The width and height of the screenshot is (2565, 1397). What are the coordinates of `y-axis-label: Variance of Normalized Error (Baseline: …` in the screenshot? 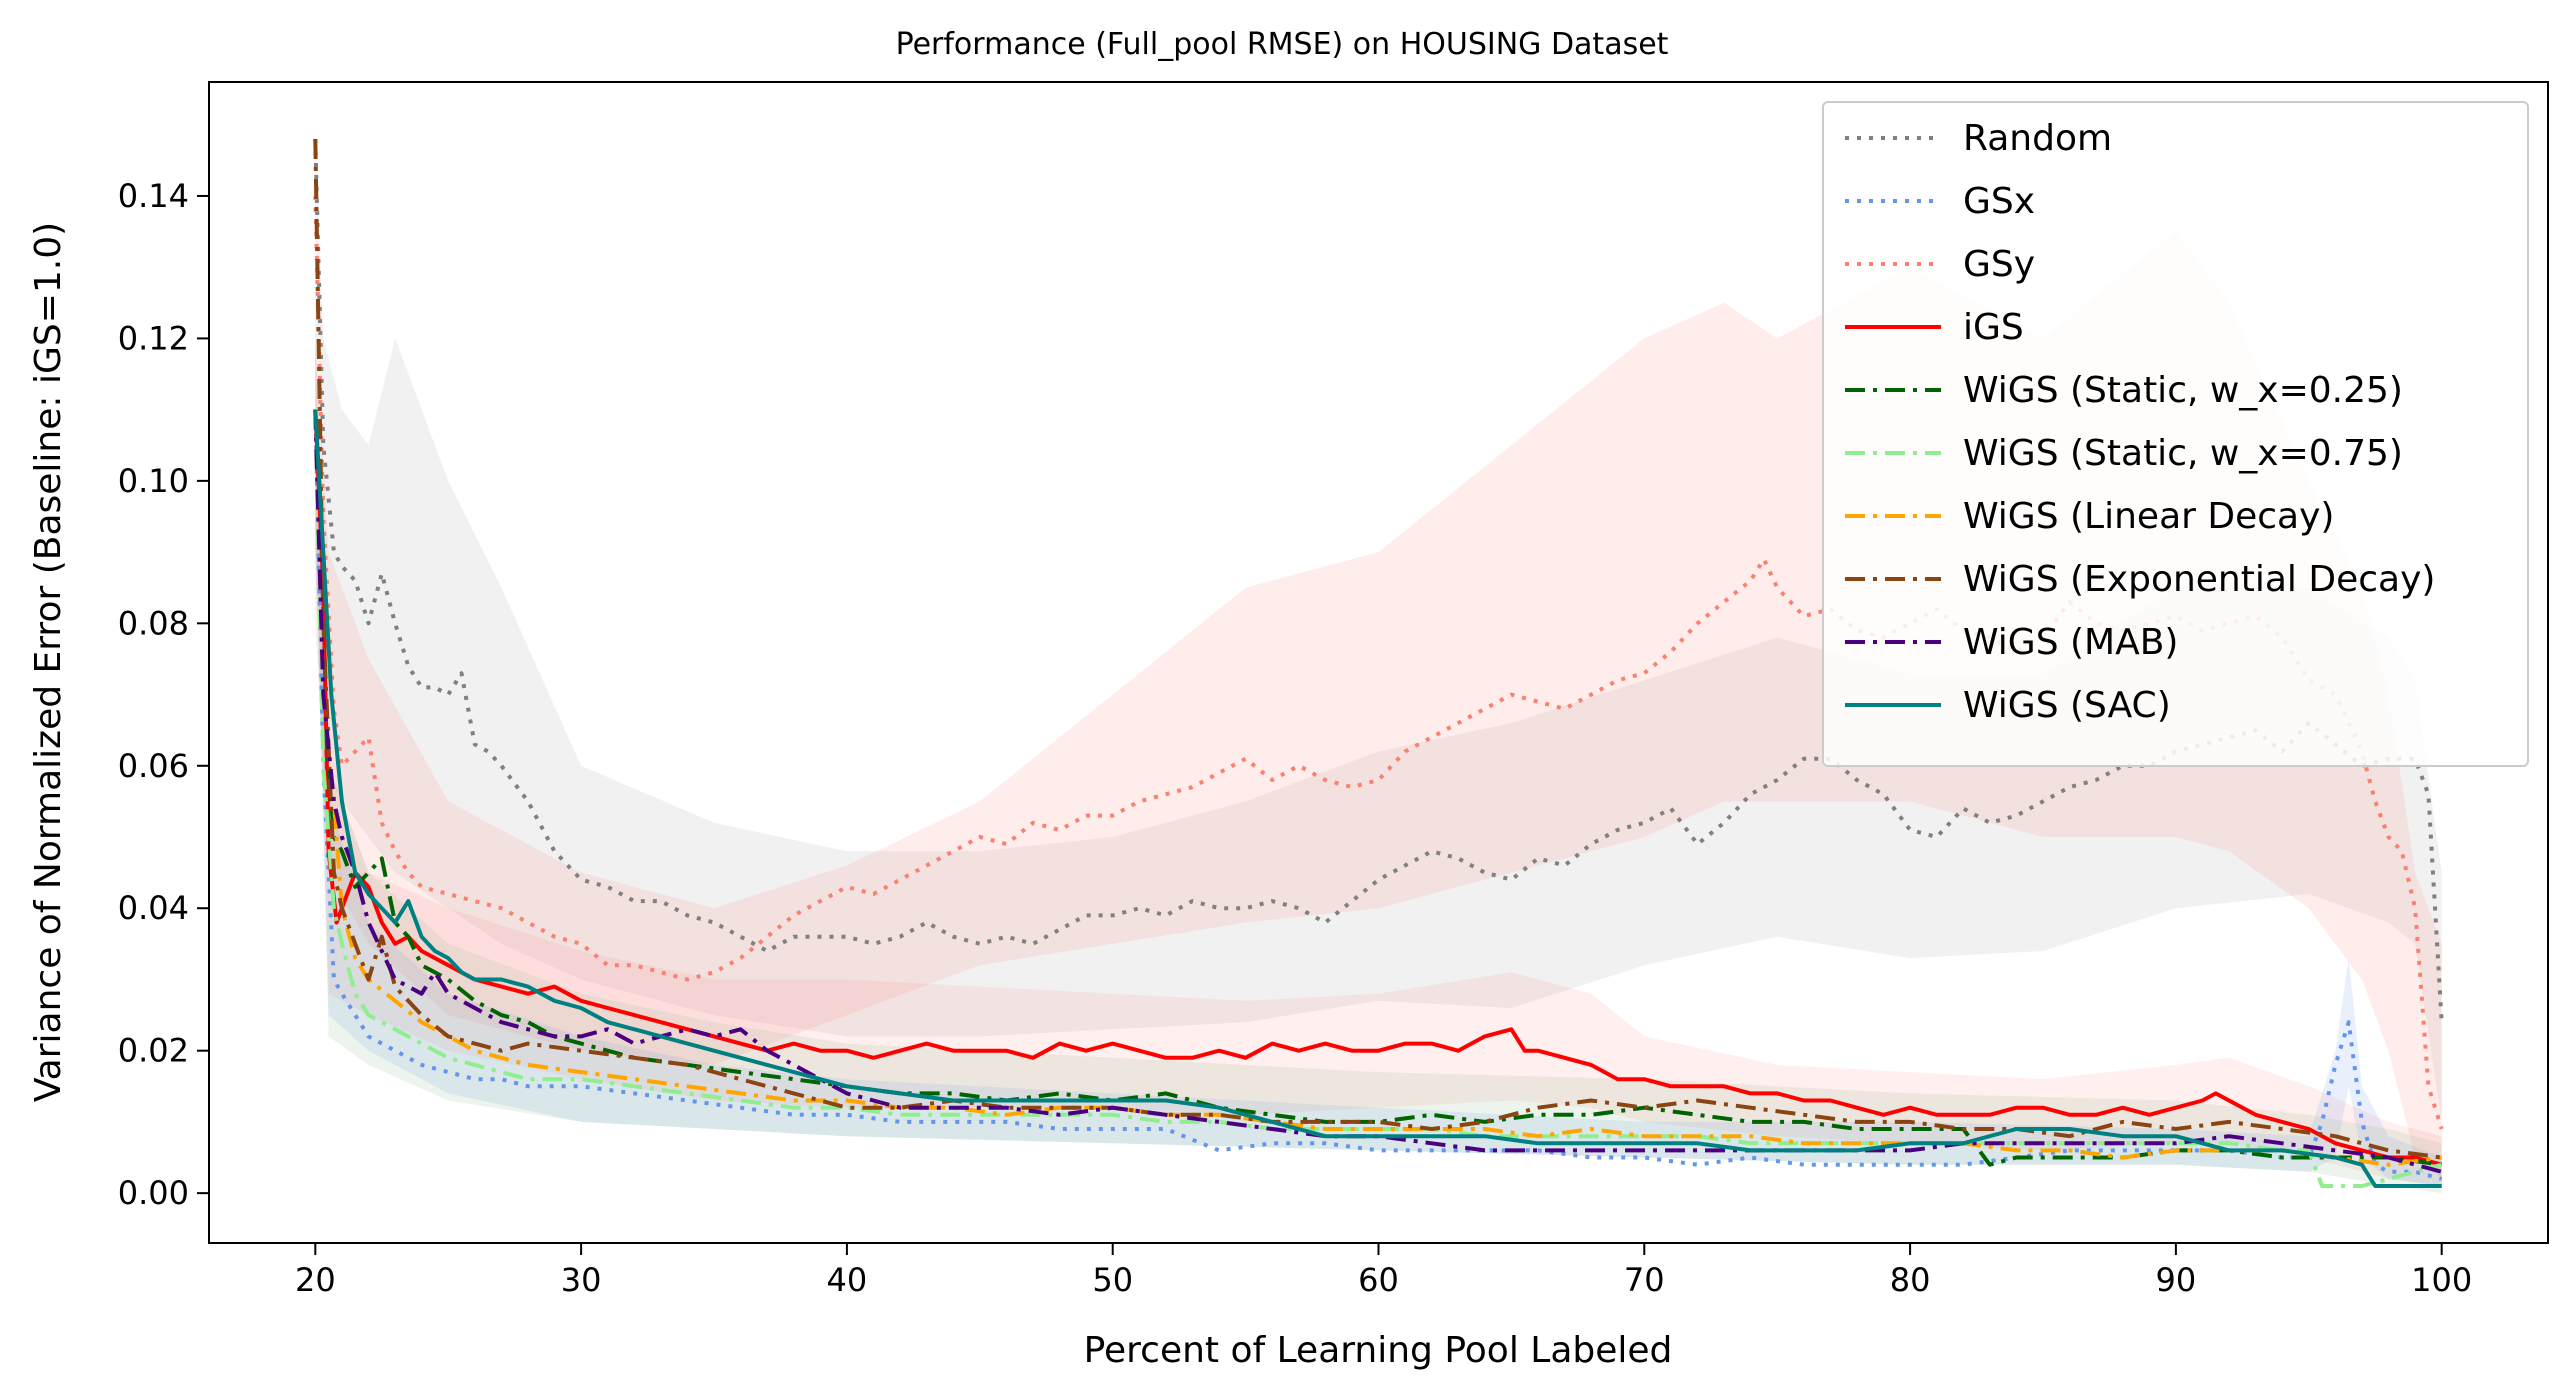 It's located at (48, 662).